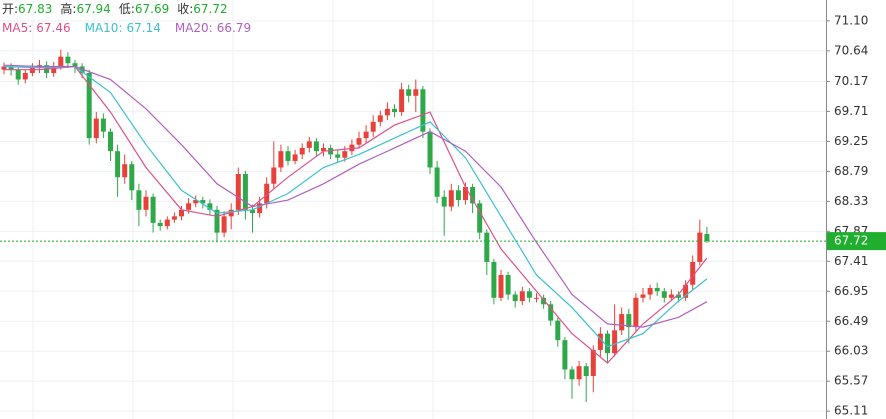 The image size is (886, 419). Describe the element at coordinates (851, 321) in the screenshot. I see `y-tick-label: 66.49` at that location.